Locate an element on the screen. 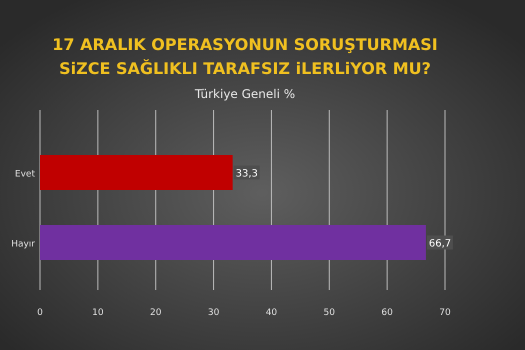  data-label: 66,7 is located at coordinates (440, 244).